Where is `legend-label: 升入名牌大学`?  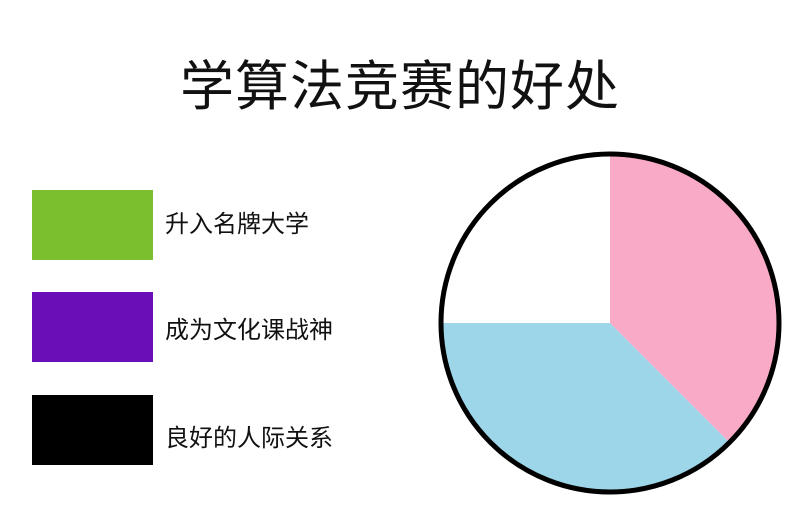
legend-label: 升入名牌大学 is located at coordinates (237, 224).